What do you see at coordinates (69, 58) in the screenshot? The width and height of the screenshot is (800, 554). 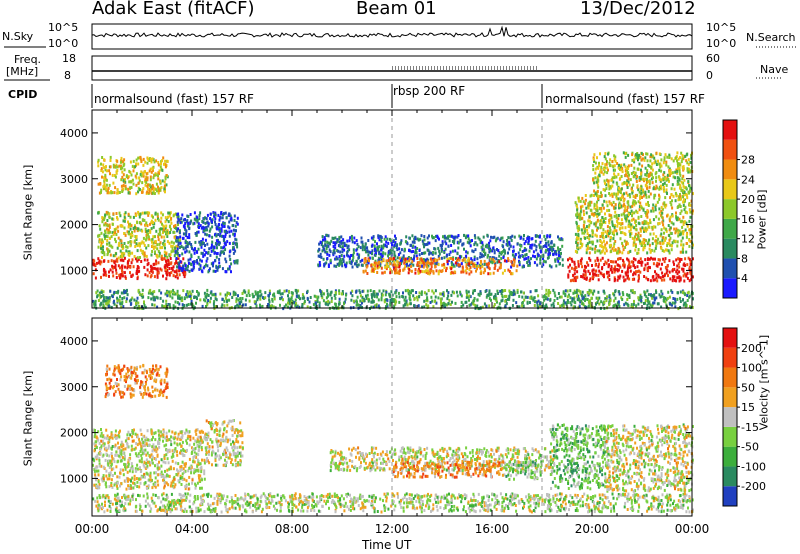 I see `freq-tick-high: 18` at bounding box center [69, 58].